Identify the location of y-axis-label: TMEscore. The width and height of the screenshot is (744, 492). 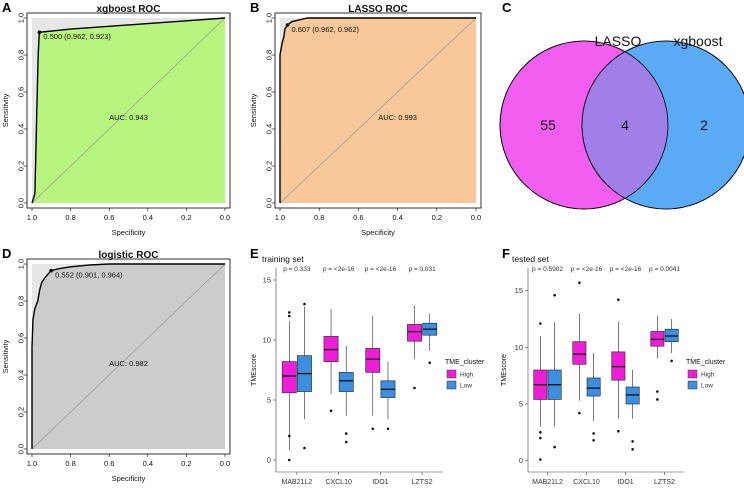
(504, 370).